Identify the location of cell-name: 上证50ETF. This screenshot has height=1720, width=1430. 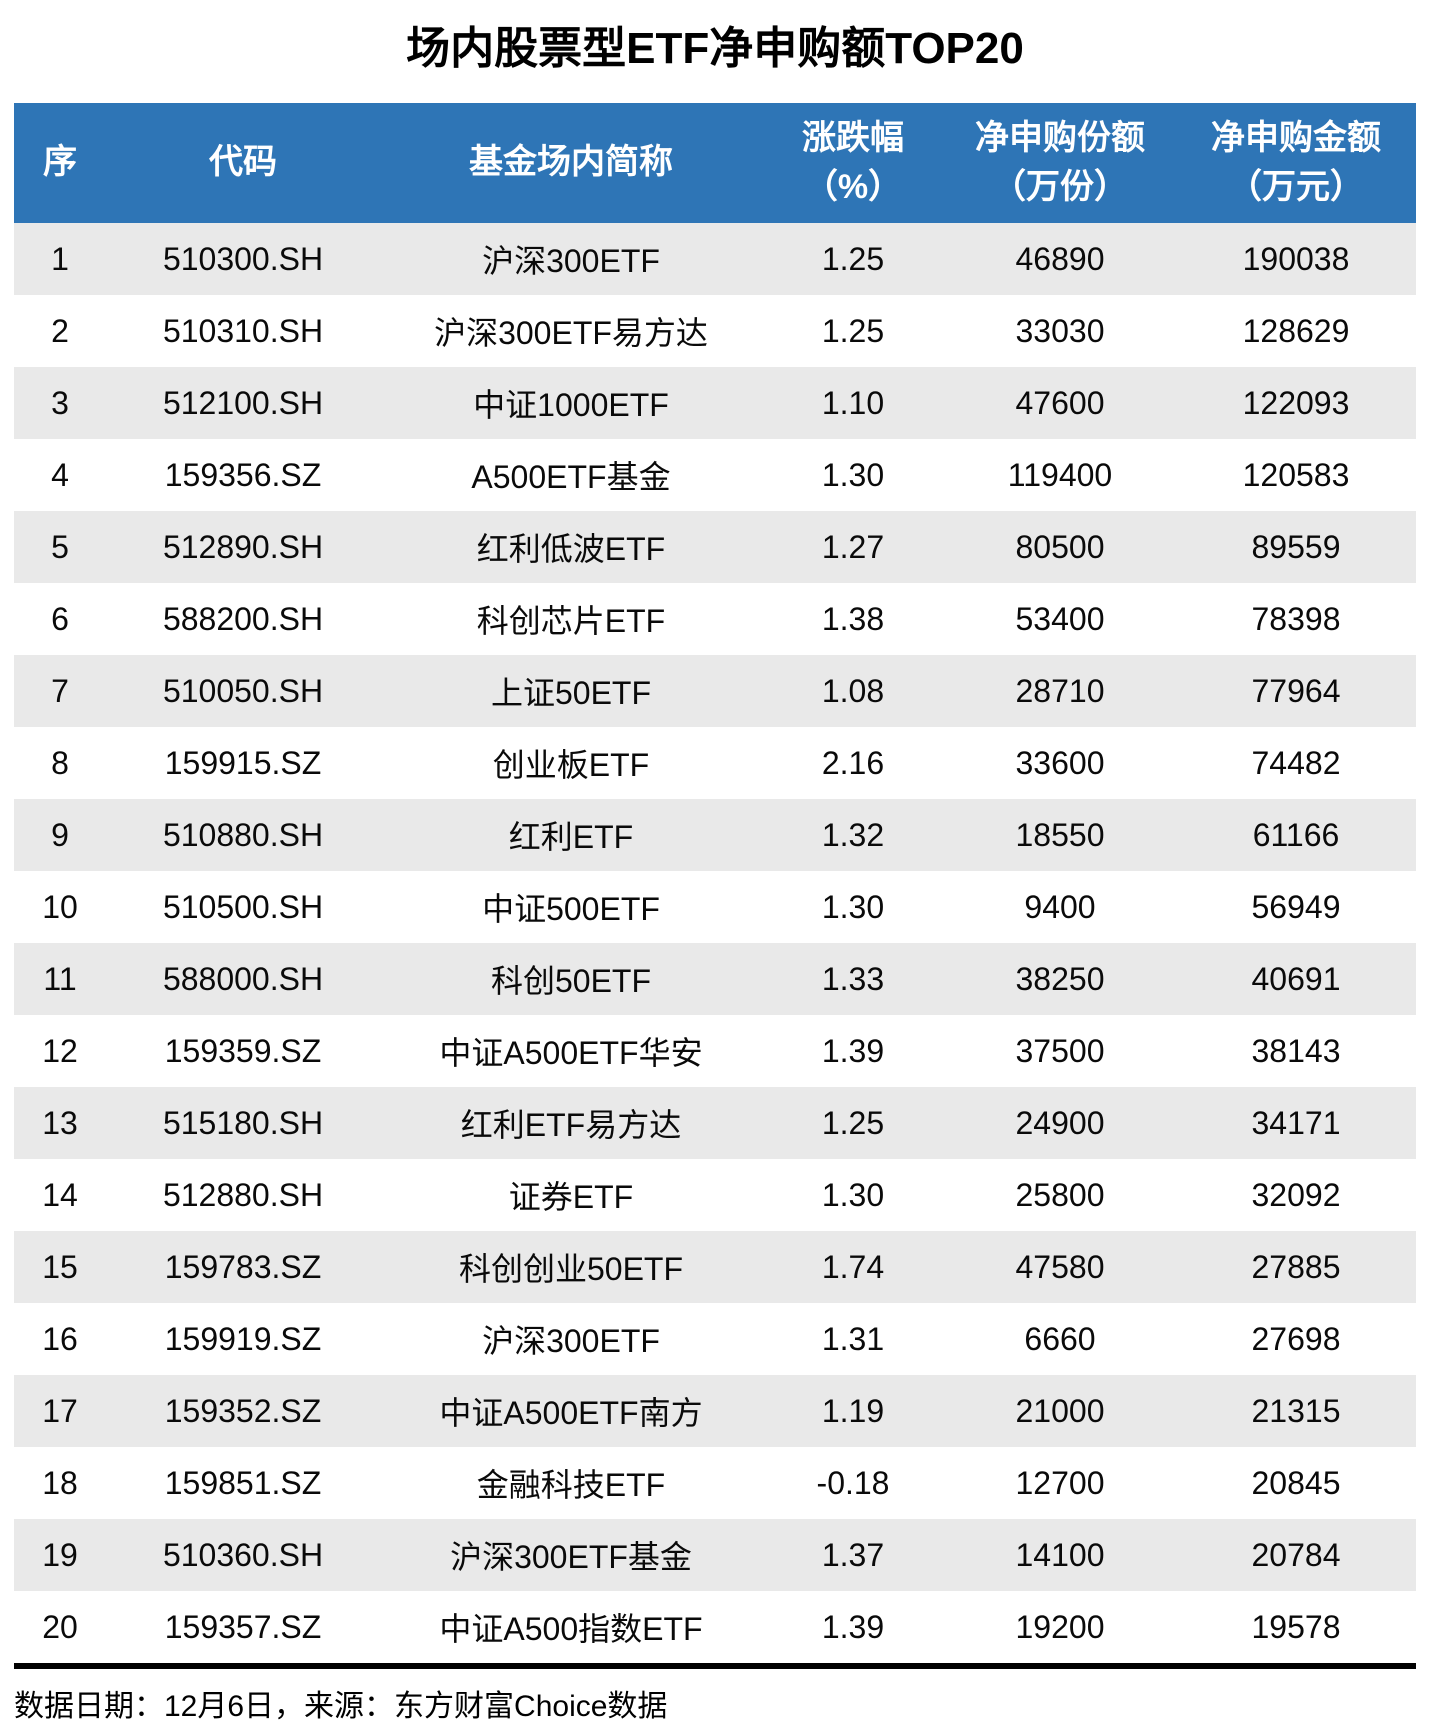
(571, 693).